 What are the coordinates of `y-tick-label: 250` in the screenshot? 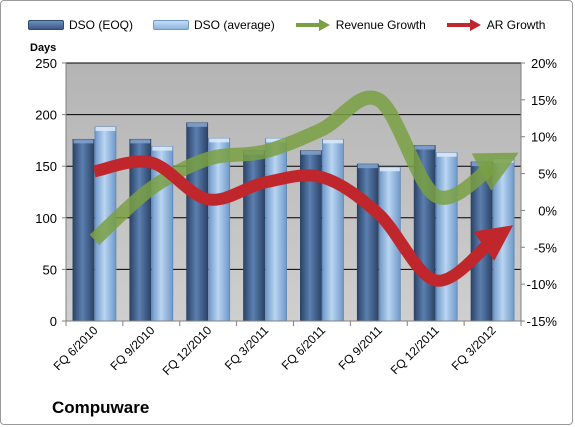 It's located at (46, 63).